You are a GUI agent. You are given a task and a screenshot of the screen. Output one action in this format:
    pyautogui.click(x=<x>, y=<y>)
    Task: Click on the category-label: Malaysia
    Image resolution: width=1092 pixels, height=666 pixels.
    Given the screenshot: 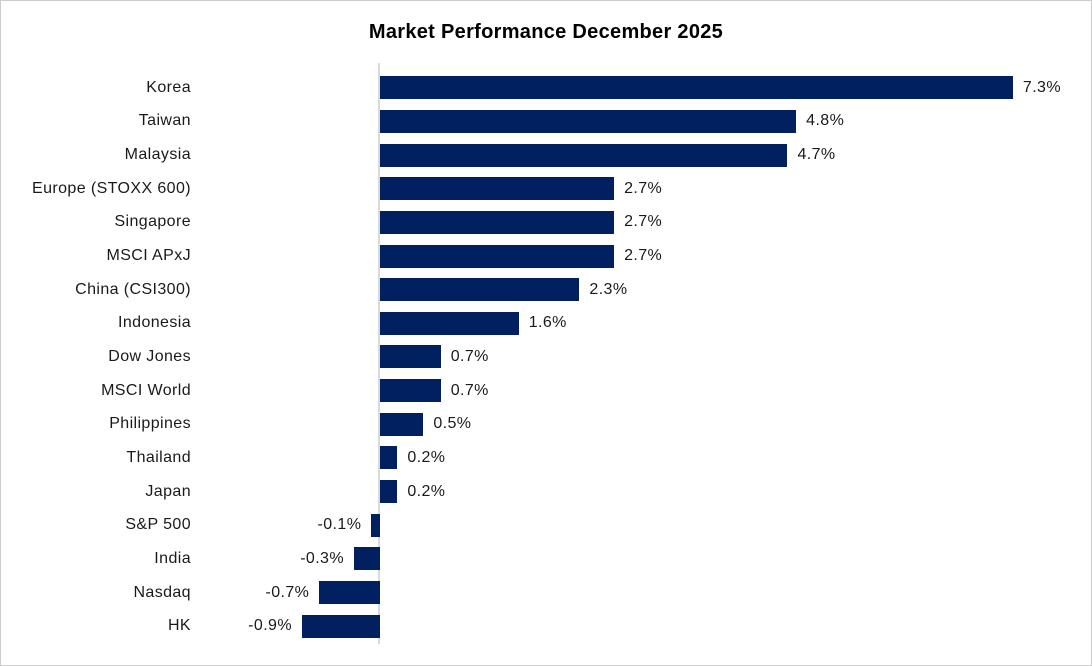 What is the action you would take?
    pyautogui.click(x=157, y=155)
    